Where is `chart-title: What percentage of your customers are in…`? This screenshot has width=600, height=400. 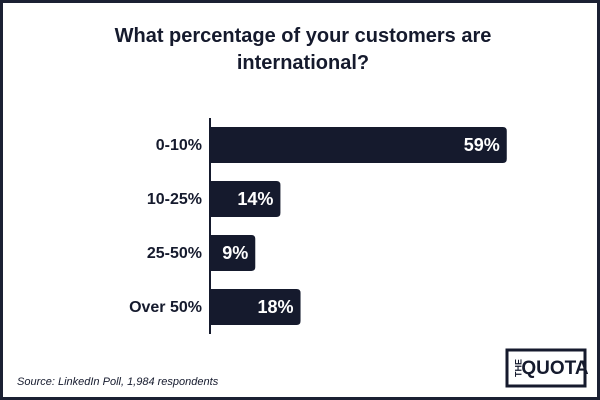 chart-title: What percentage of your customers are in… is located at coordinates (303, 49).